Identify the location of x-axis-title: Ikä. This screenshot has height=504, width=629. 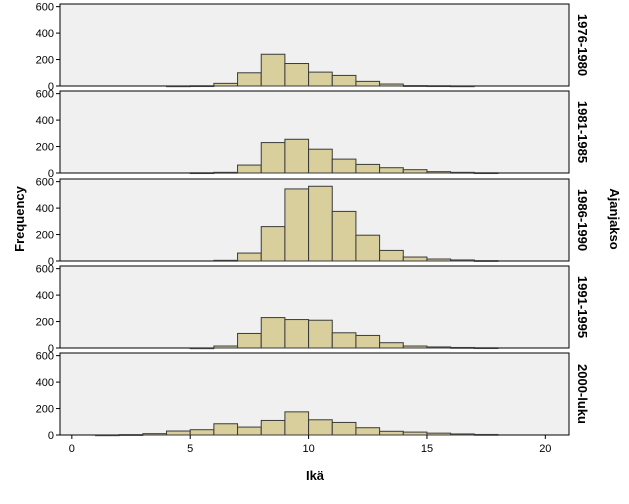
(315, 475).